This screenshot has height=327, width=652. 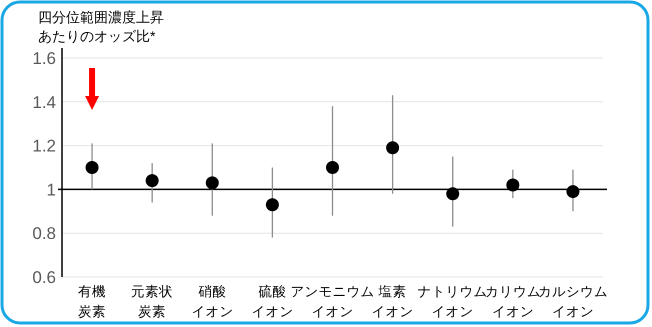 I want to click on x-tick-label: 元素状炭素, so click(x=152, y=301).